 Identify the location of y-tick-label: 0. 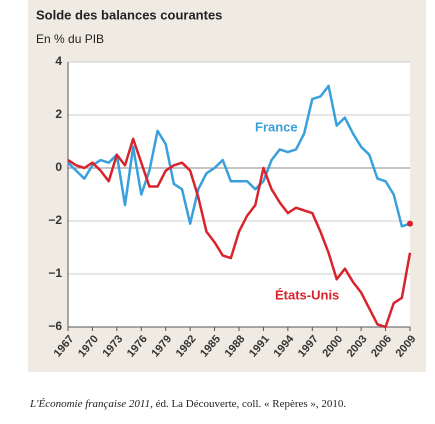
(58, 167).